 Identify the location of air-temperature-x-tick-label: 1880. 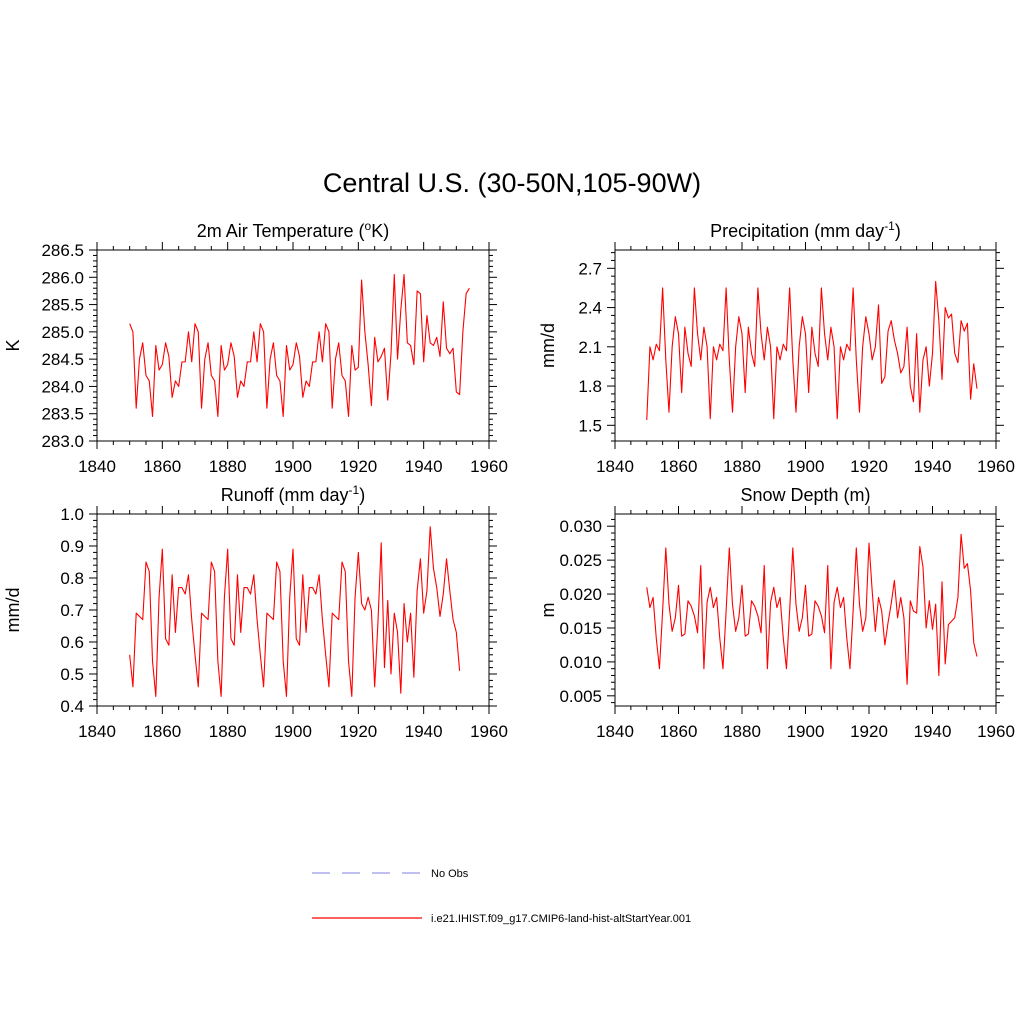
(228, 466).